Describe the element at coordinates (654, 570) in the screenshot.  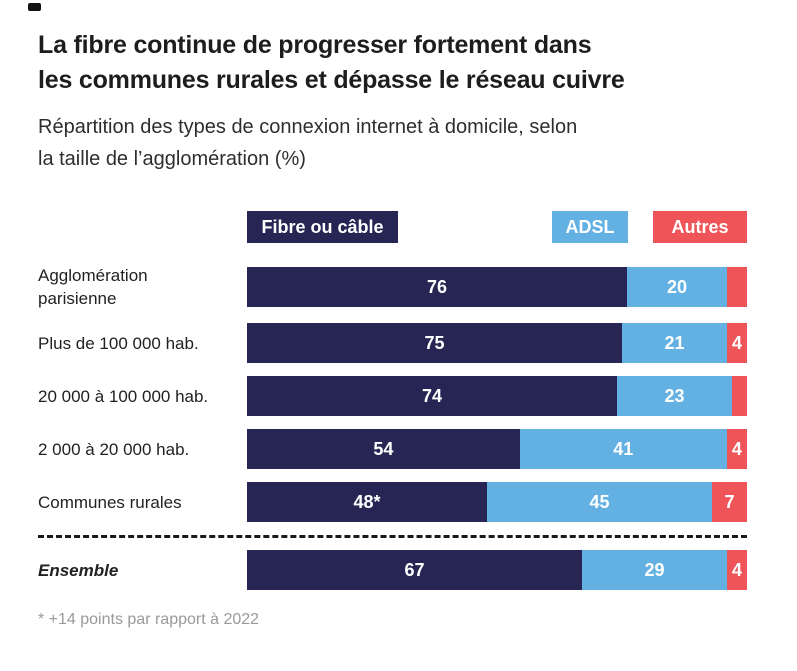
I see `bar-segment-adsl: 29` at that location.